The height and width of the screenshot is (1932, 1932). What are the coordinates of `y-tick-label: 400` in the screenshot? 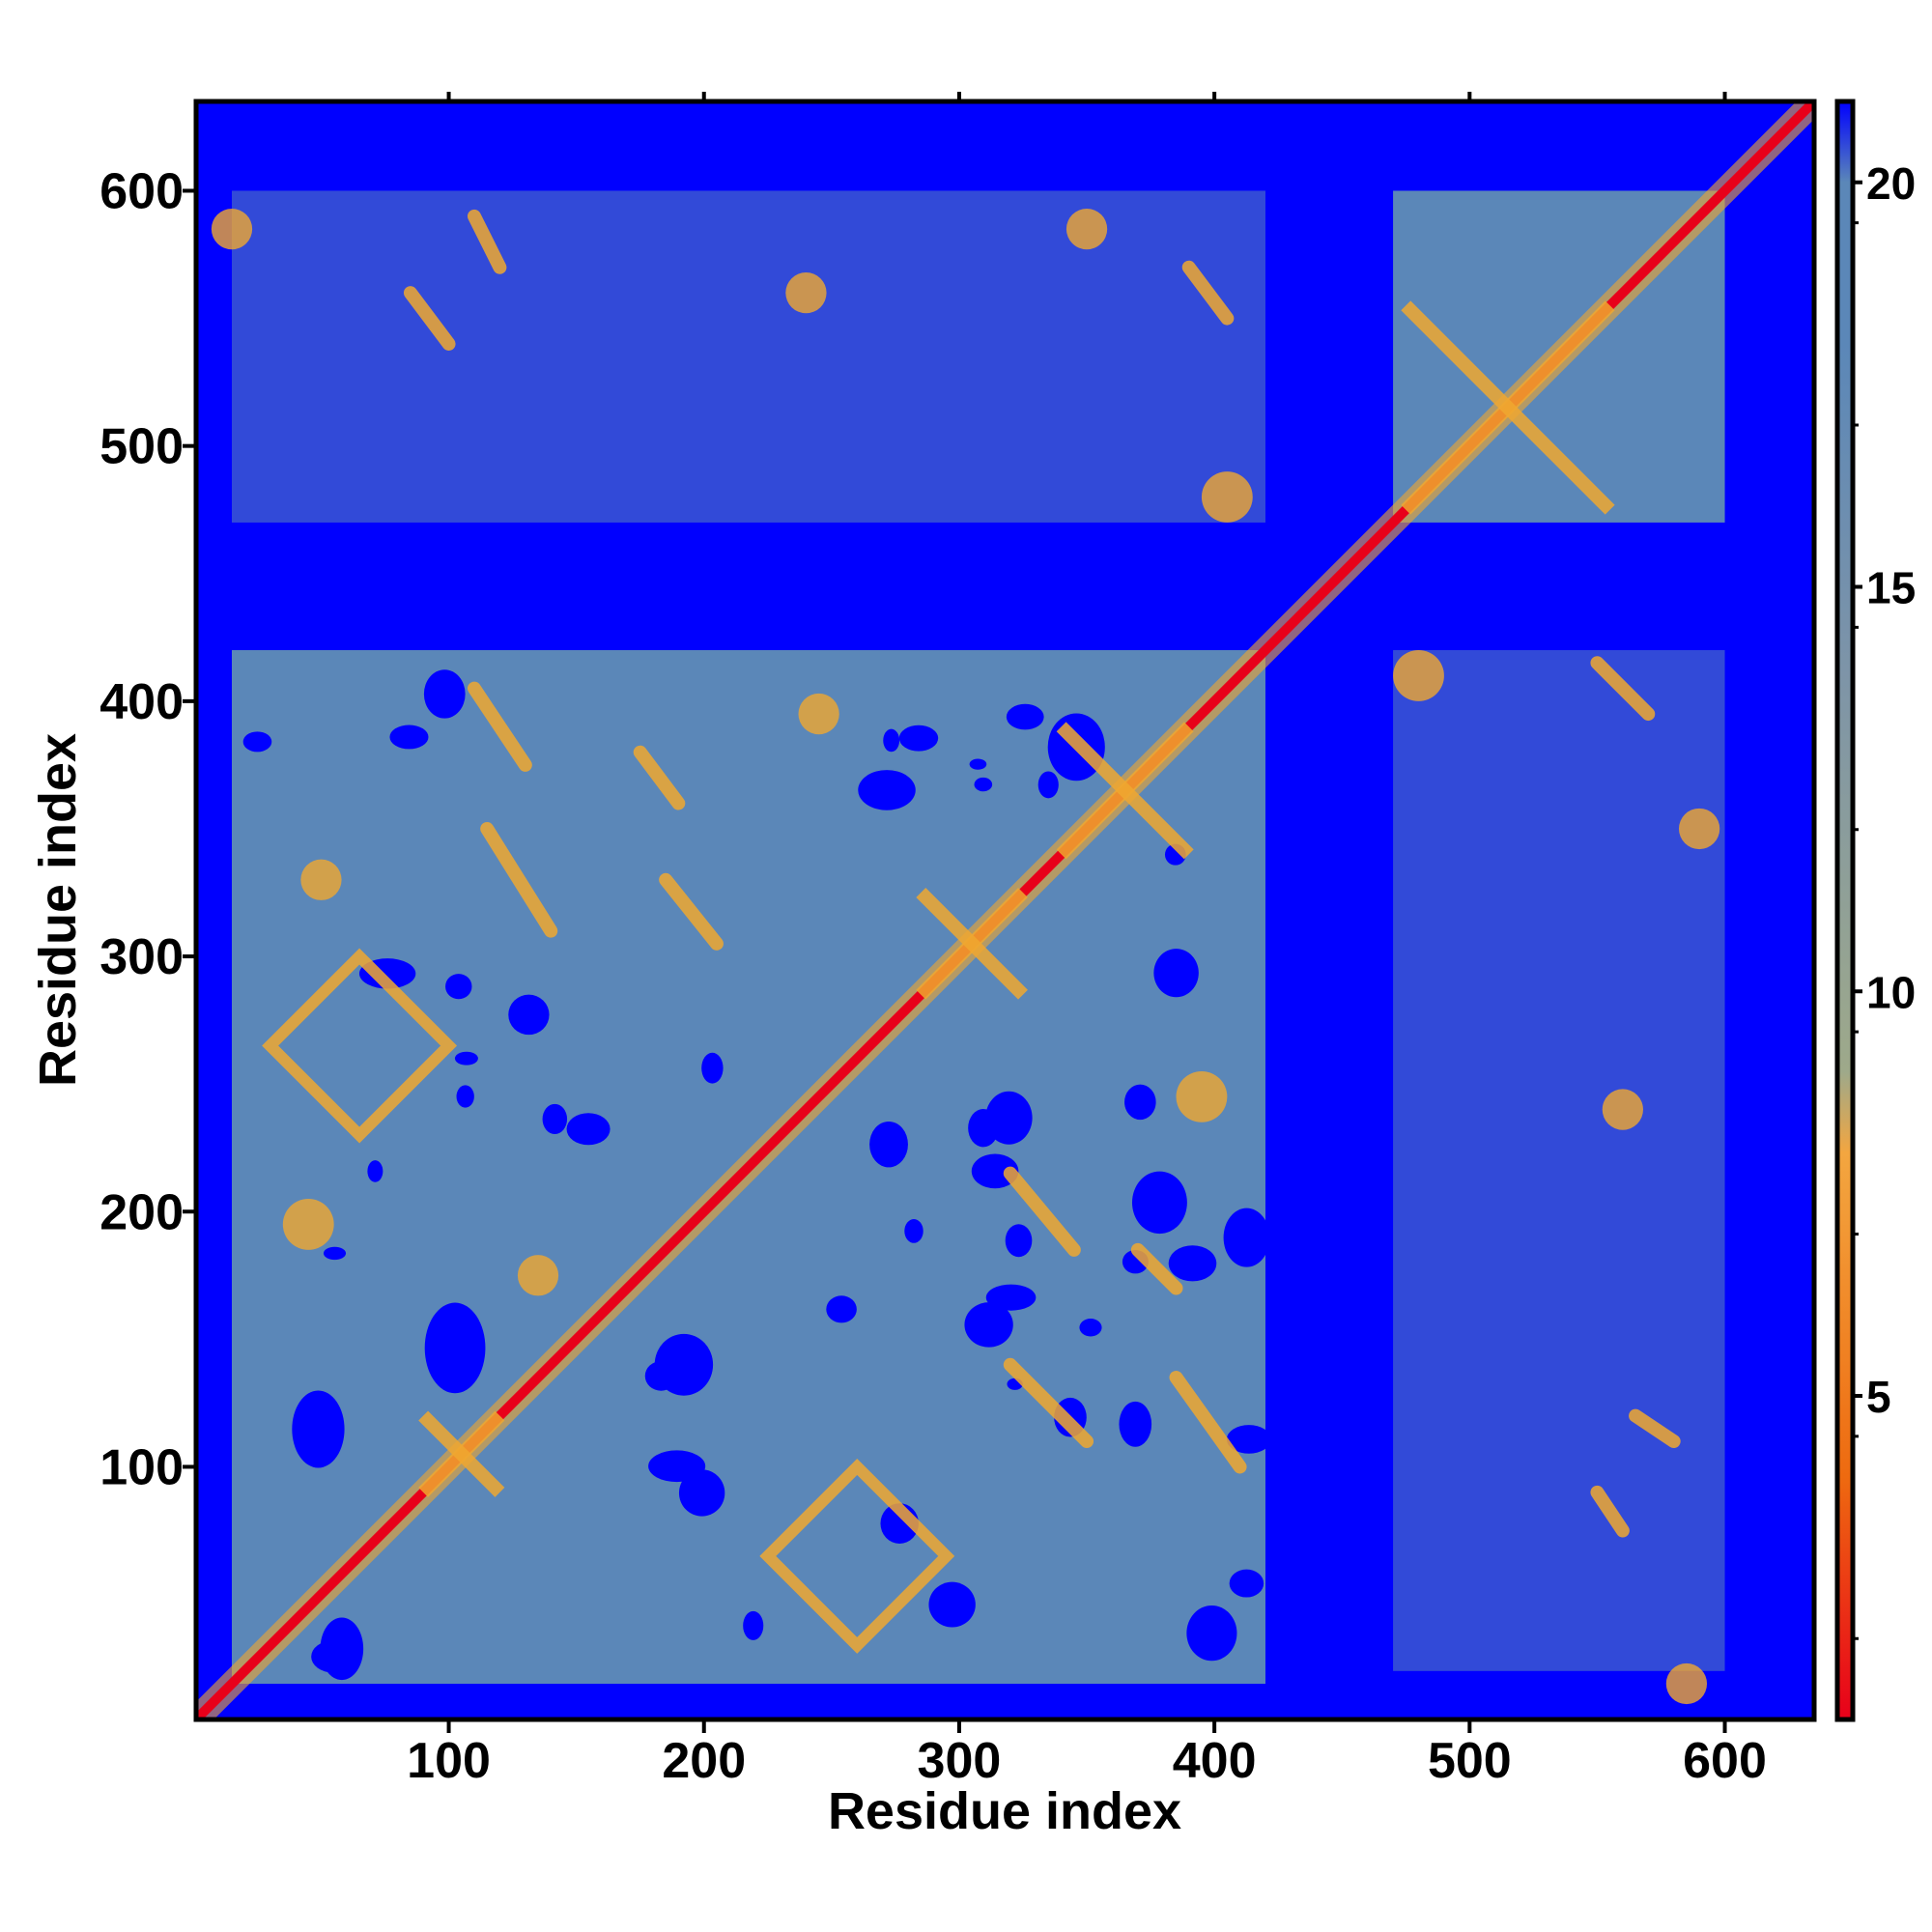 It's located at (141, 702).